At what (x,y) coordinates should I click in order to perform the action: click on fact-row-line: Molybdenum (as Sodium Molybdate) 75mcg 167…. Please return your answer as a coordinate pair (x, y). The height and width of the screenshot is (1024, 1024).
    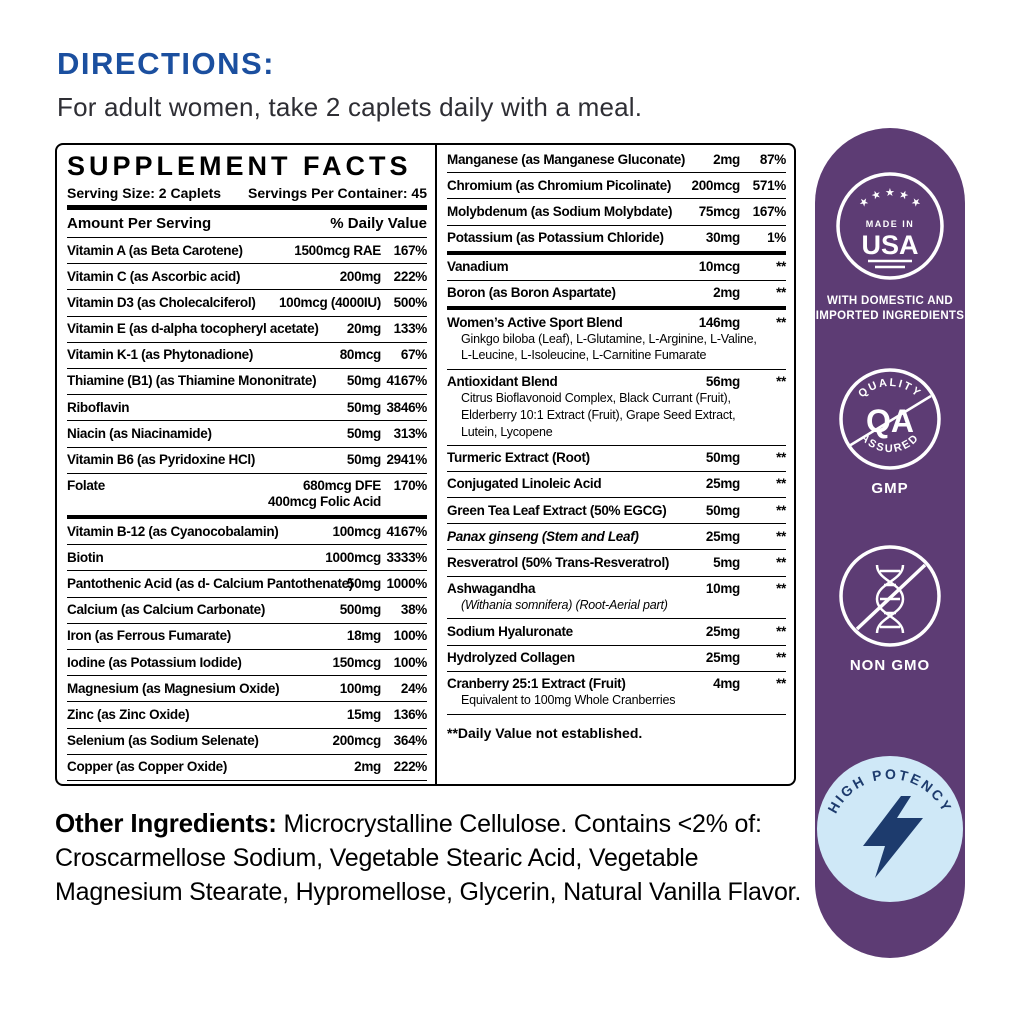
    Looking at the image, I should click on (616, 212).